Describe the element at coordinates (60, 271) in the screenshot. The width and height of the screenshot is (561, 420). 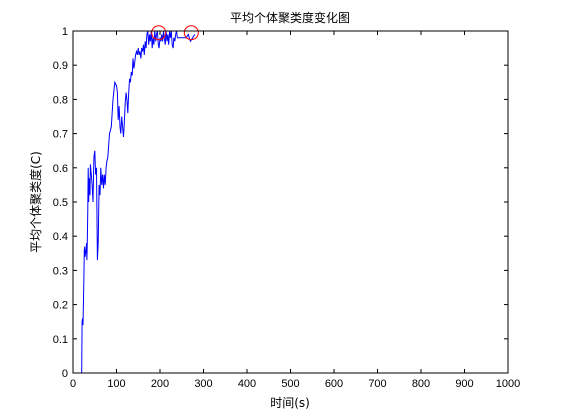
I see `y-tick-label: 0.3` at that location.